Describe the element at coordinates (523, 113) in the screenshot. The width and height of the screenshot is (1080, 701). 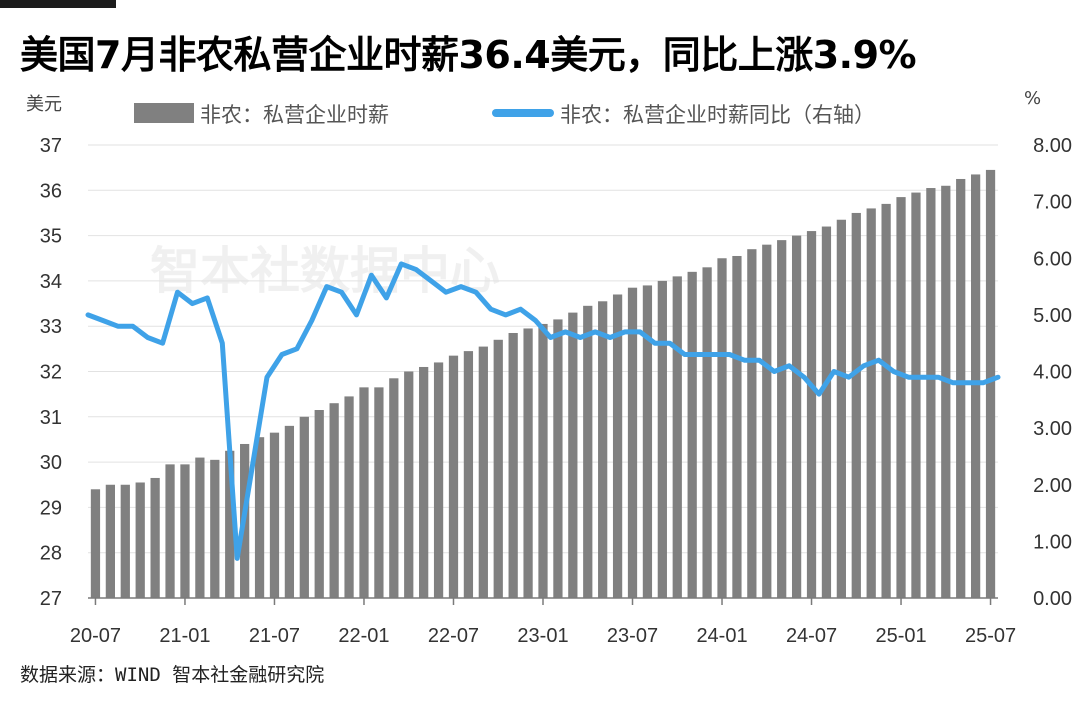
I see `legend-line-swatch` at that location.